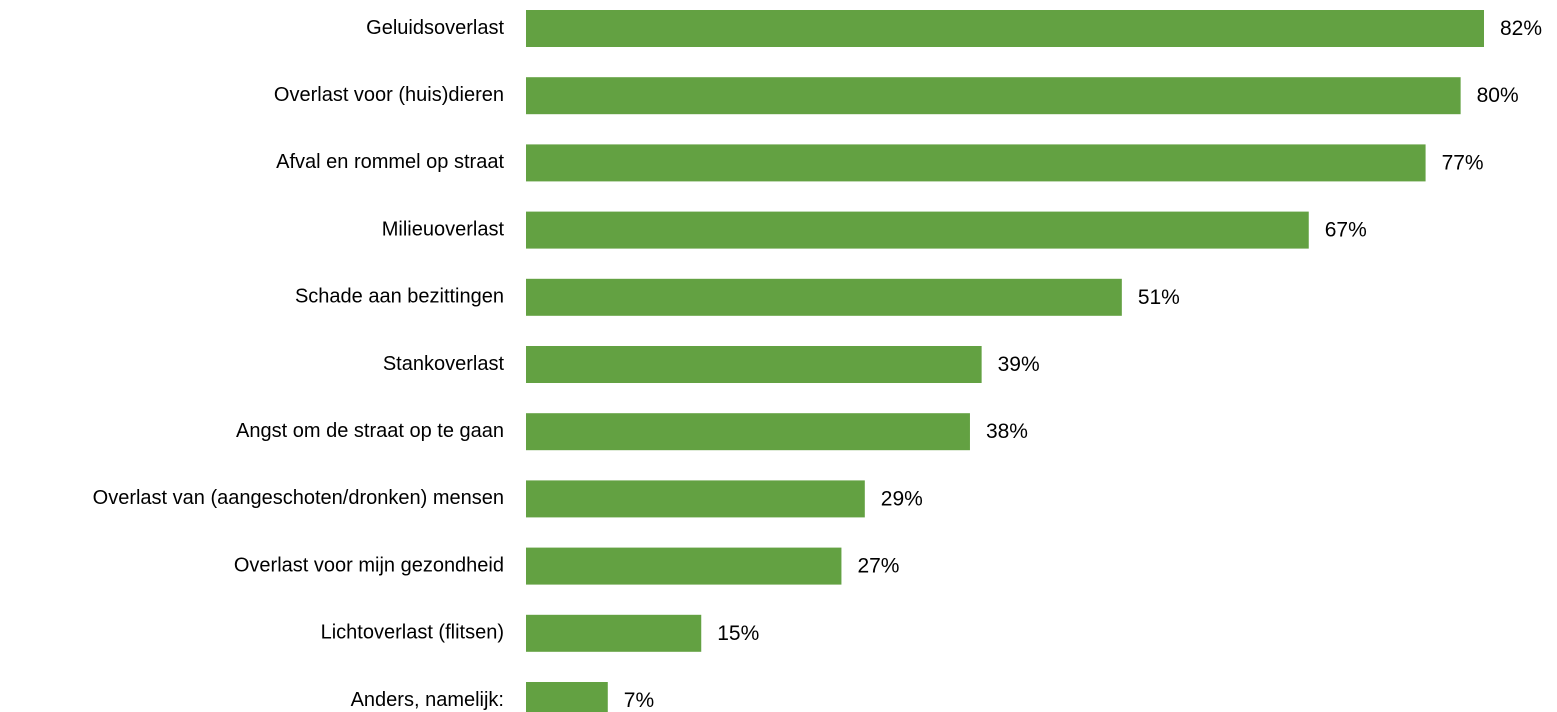  What do you see at coordinates (878, 566) in the screenshot?
I see `value-label: 27%` at bounding box center [878, 566].